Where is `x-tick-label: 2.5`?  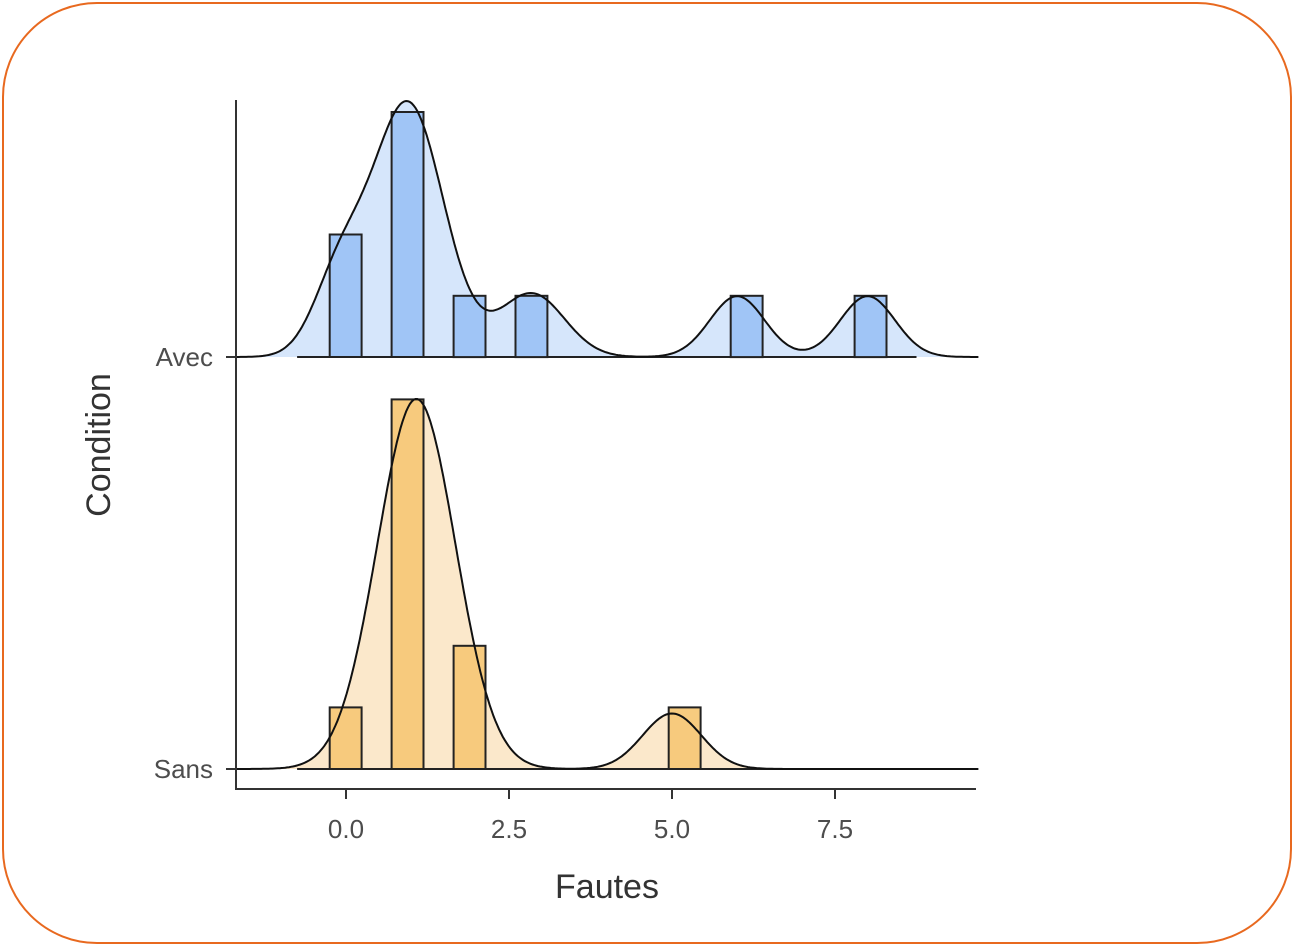 x-tick-label: 2.5 is located at coordinates (509, 829).